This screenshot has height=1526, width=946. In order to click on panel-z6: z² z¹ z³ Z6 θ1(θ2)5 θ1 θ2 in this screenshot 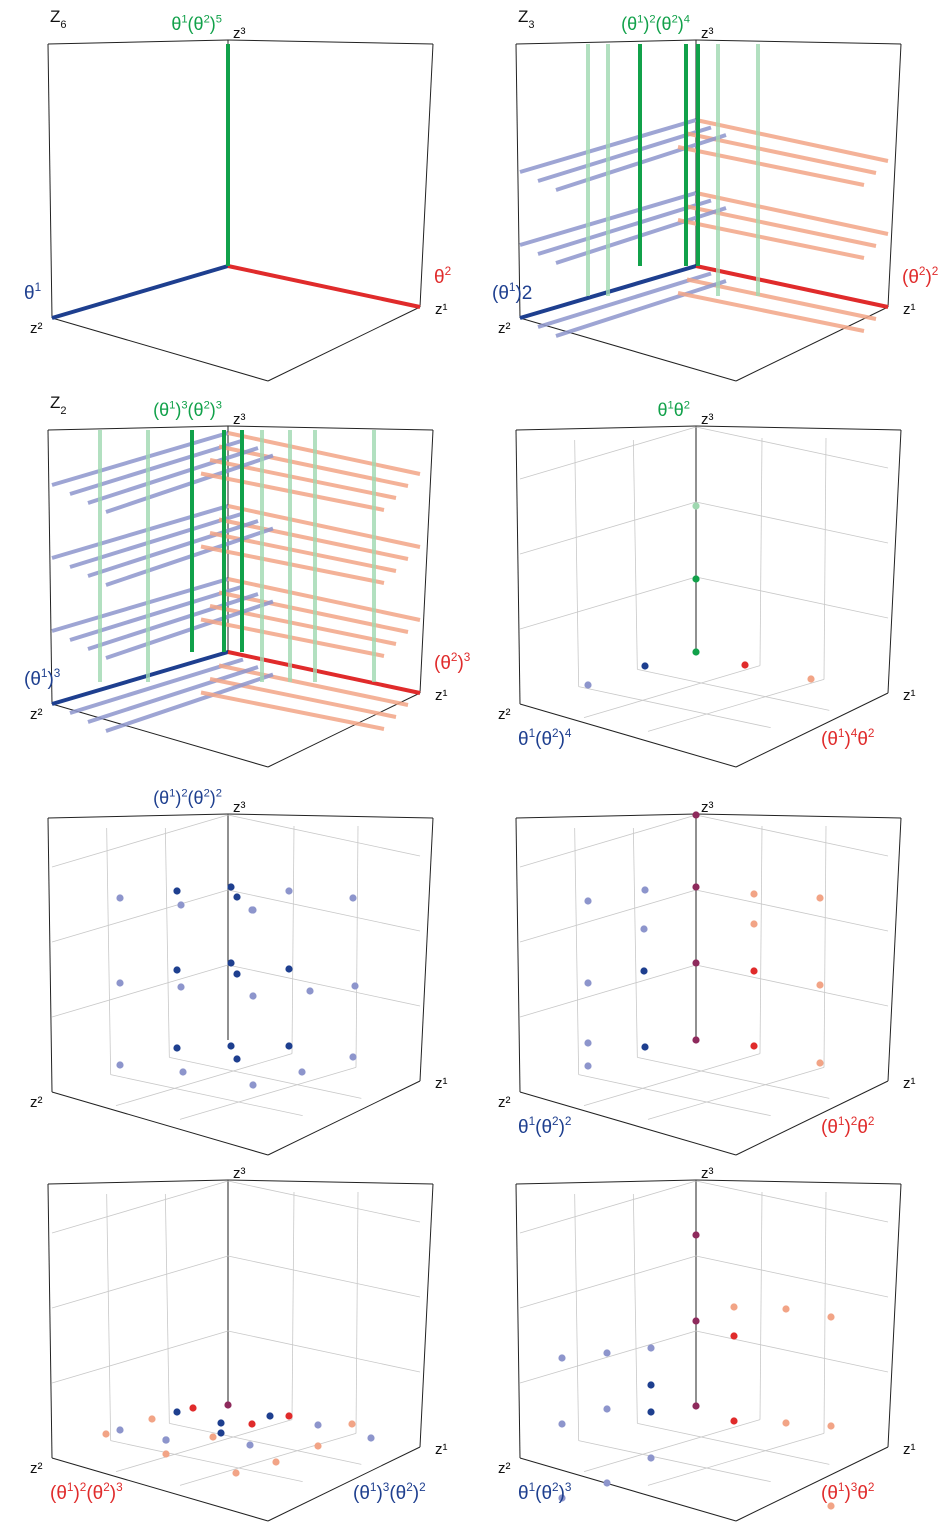, I will do `click(237, 194)`.